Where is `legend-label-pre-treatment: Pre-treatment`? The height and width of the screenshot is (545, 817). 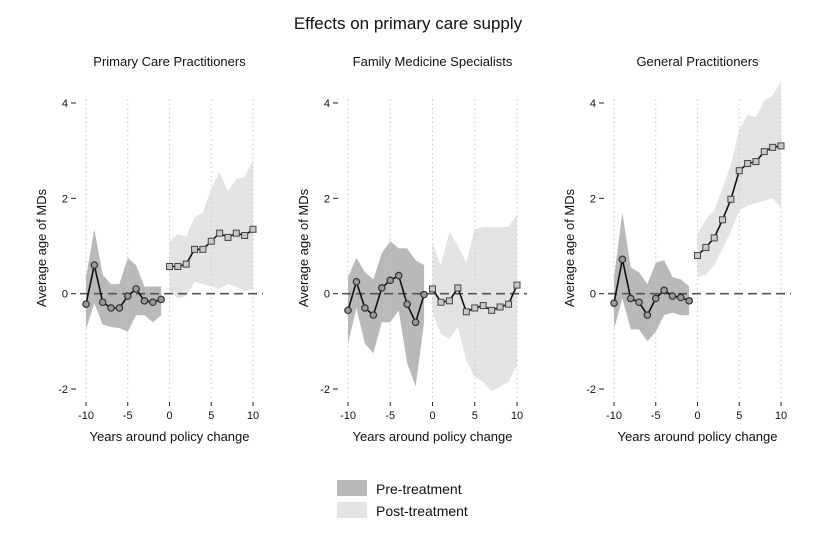 legend-label-pre-treatment: Pre-treatment is located at coordinates (419, 489).